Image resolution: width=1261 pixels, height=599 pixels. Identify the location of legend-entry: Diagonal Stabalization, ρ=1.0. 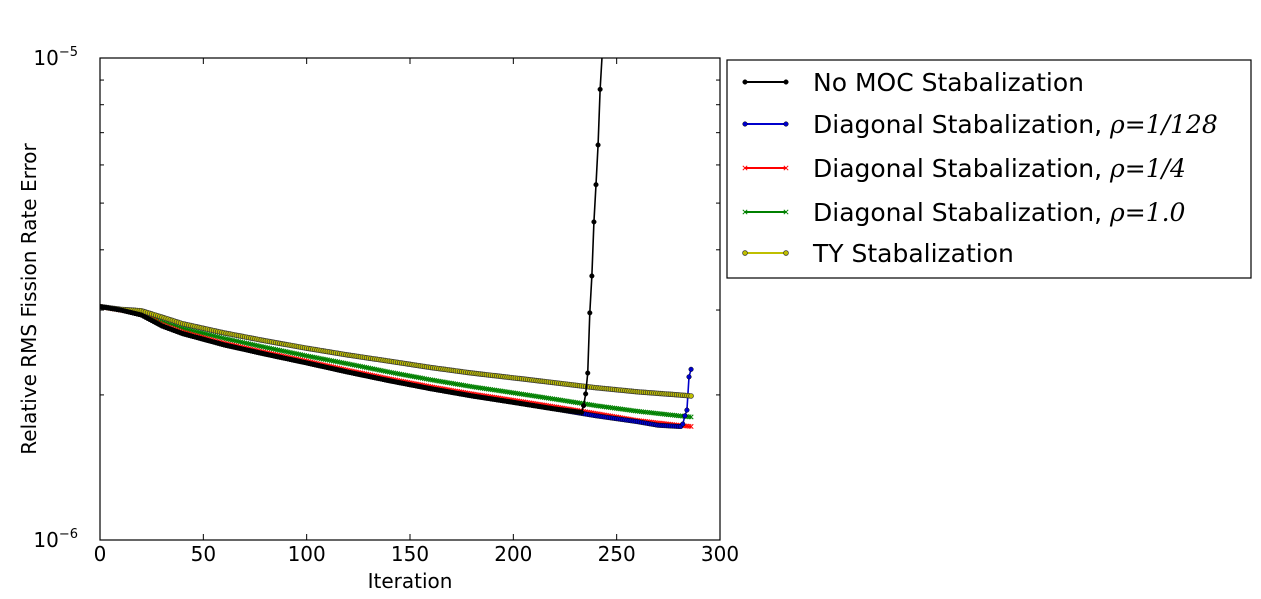
(964, 212).